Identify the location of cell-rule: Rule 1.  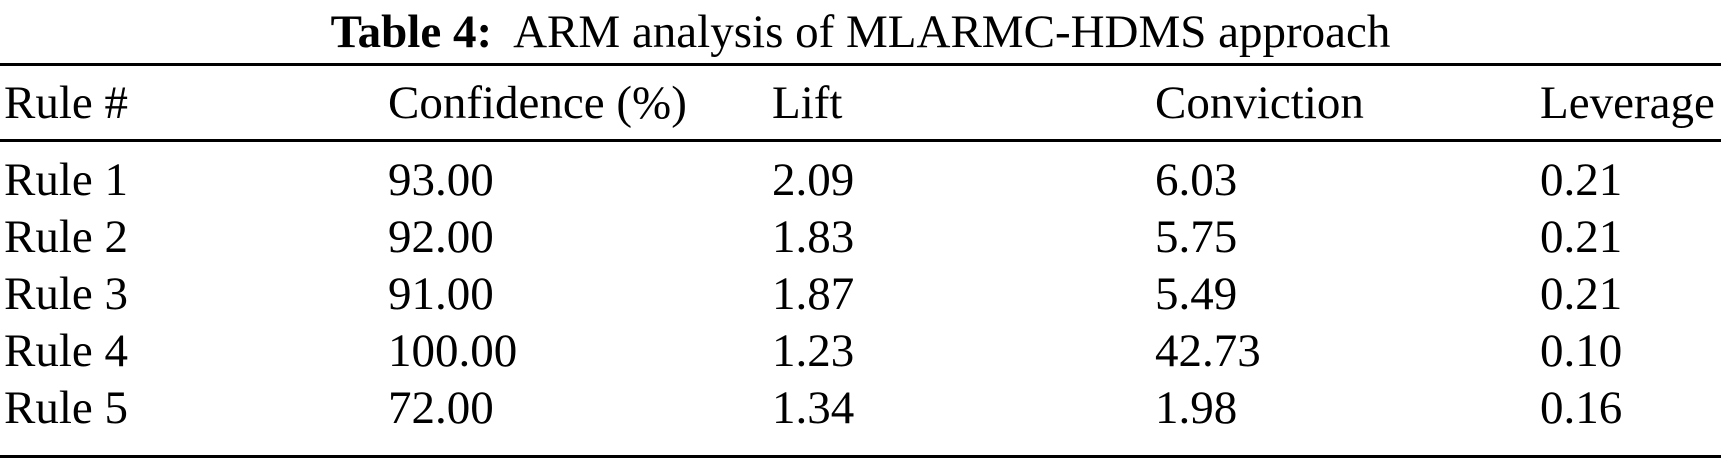
(66, 180).